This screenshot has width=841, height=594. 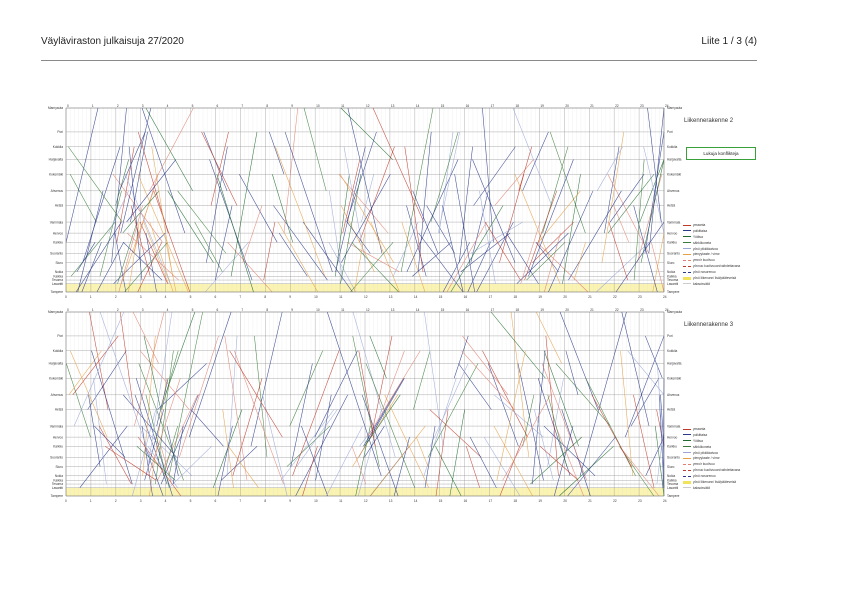 I want to click on station-label-right: Pori, so click(x=670, y=336).